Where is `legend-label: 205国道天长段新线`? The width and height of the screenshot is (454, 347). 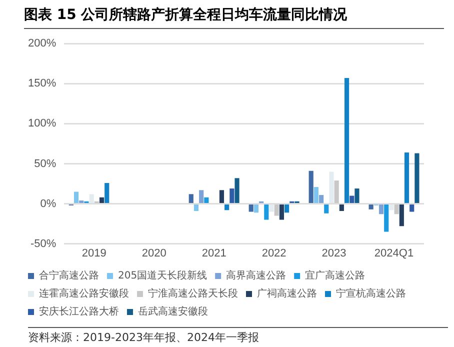 legend-label: 205国道天长段新线 is located at coordinates (163, 276).